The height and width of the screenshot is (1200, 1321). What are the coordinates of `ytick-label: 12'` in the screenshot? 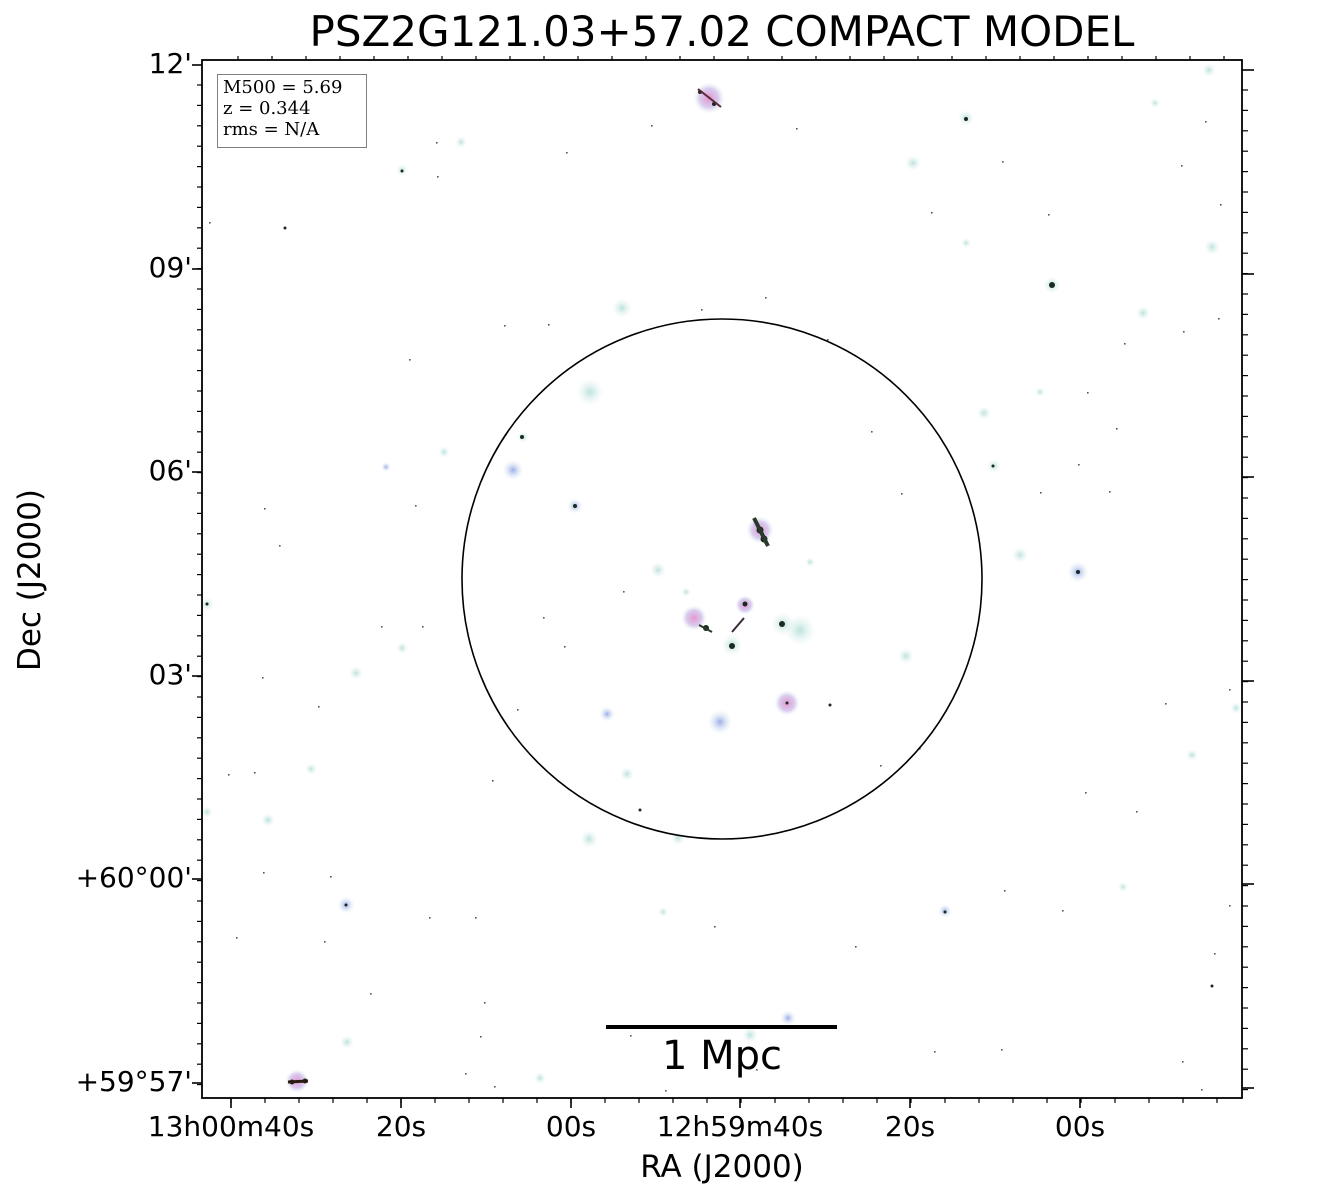 It's located at (170, 63).